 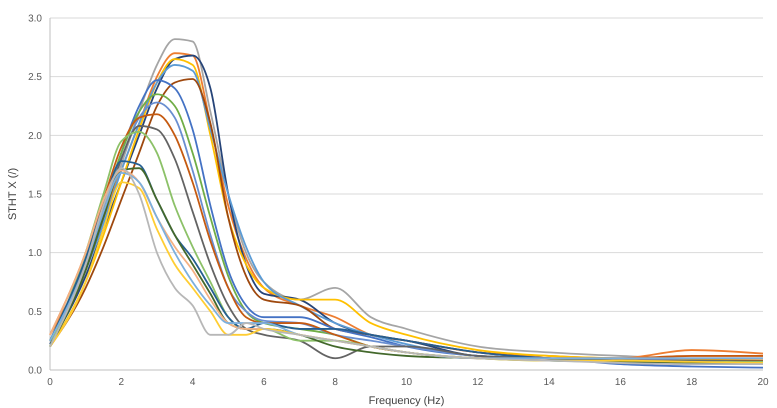 I want to click on x-tick-label: 20, so click(x=763, y=382).